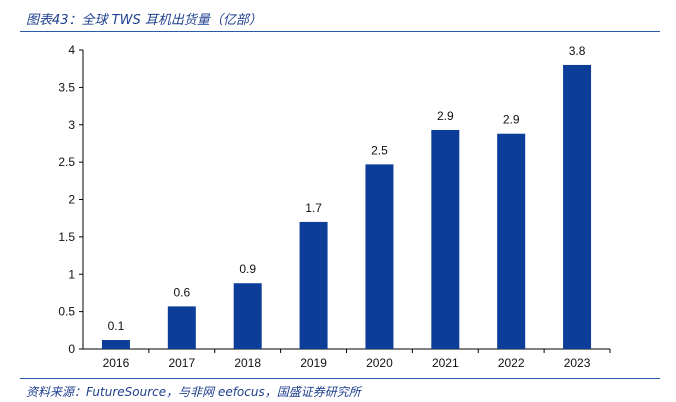 This screenshot has height=402, width=676. Describe the element at coordinates (379, 256) in the screenshot. I see `bar-2020` at that location.